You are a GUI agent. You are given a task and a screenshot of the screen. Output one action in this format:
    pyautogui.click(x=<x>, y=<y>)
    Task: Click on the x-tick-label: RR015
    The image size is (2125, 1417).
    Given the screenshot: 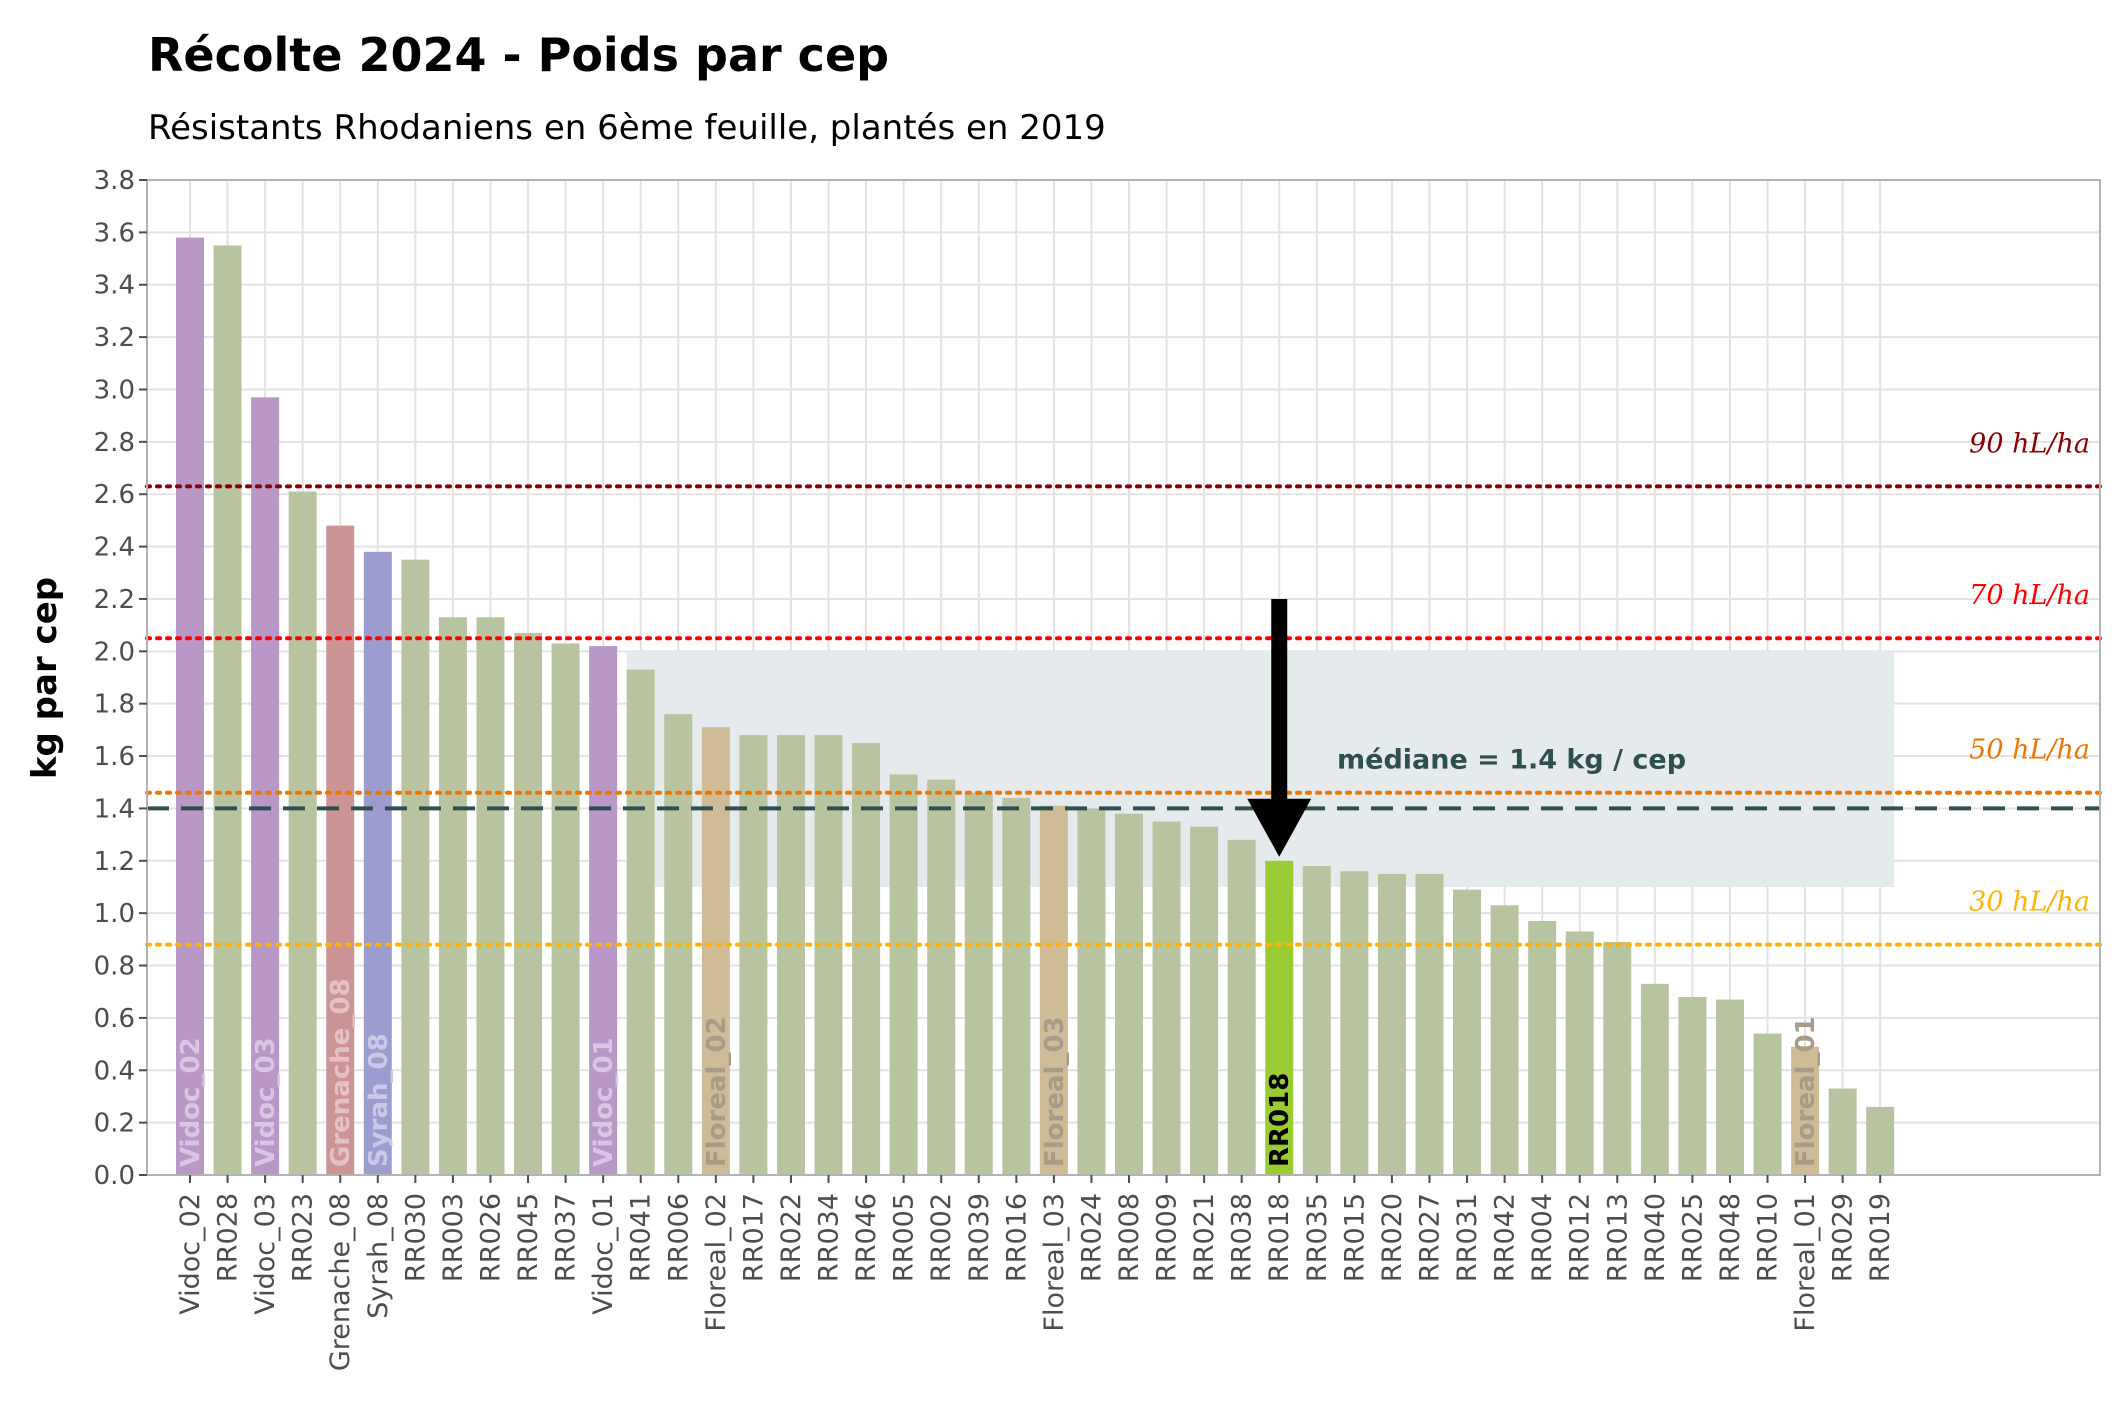 What is the action you would take?
    pyautogui.click(x=1354, y=1237)
    